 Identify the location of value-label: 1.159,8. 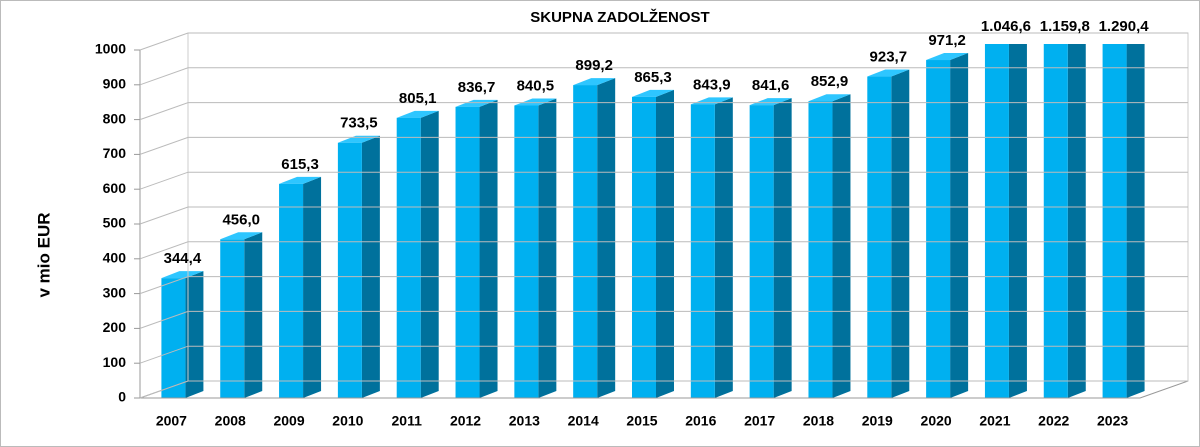
(1065, 26).